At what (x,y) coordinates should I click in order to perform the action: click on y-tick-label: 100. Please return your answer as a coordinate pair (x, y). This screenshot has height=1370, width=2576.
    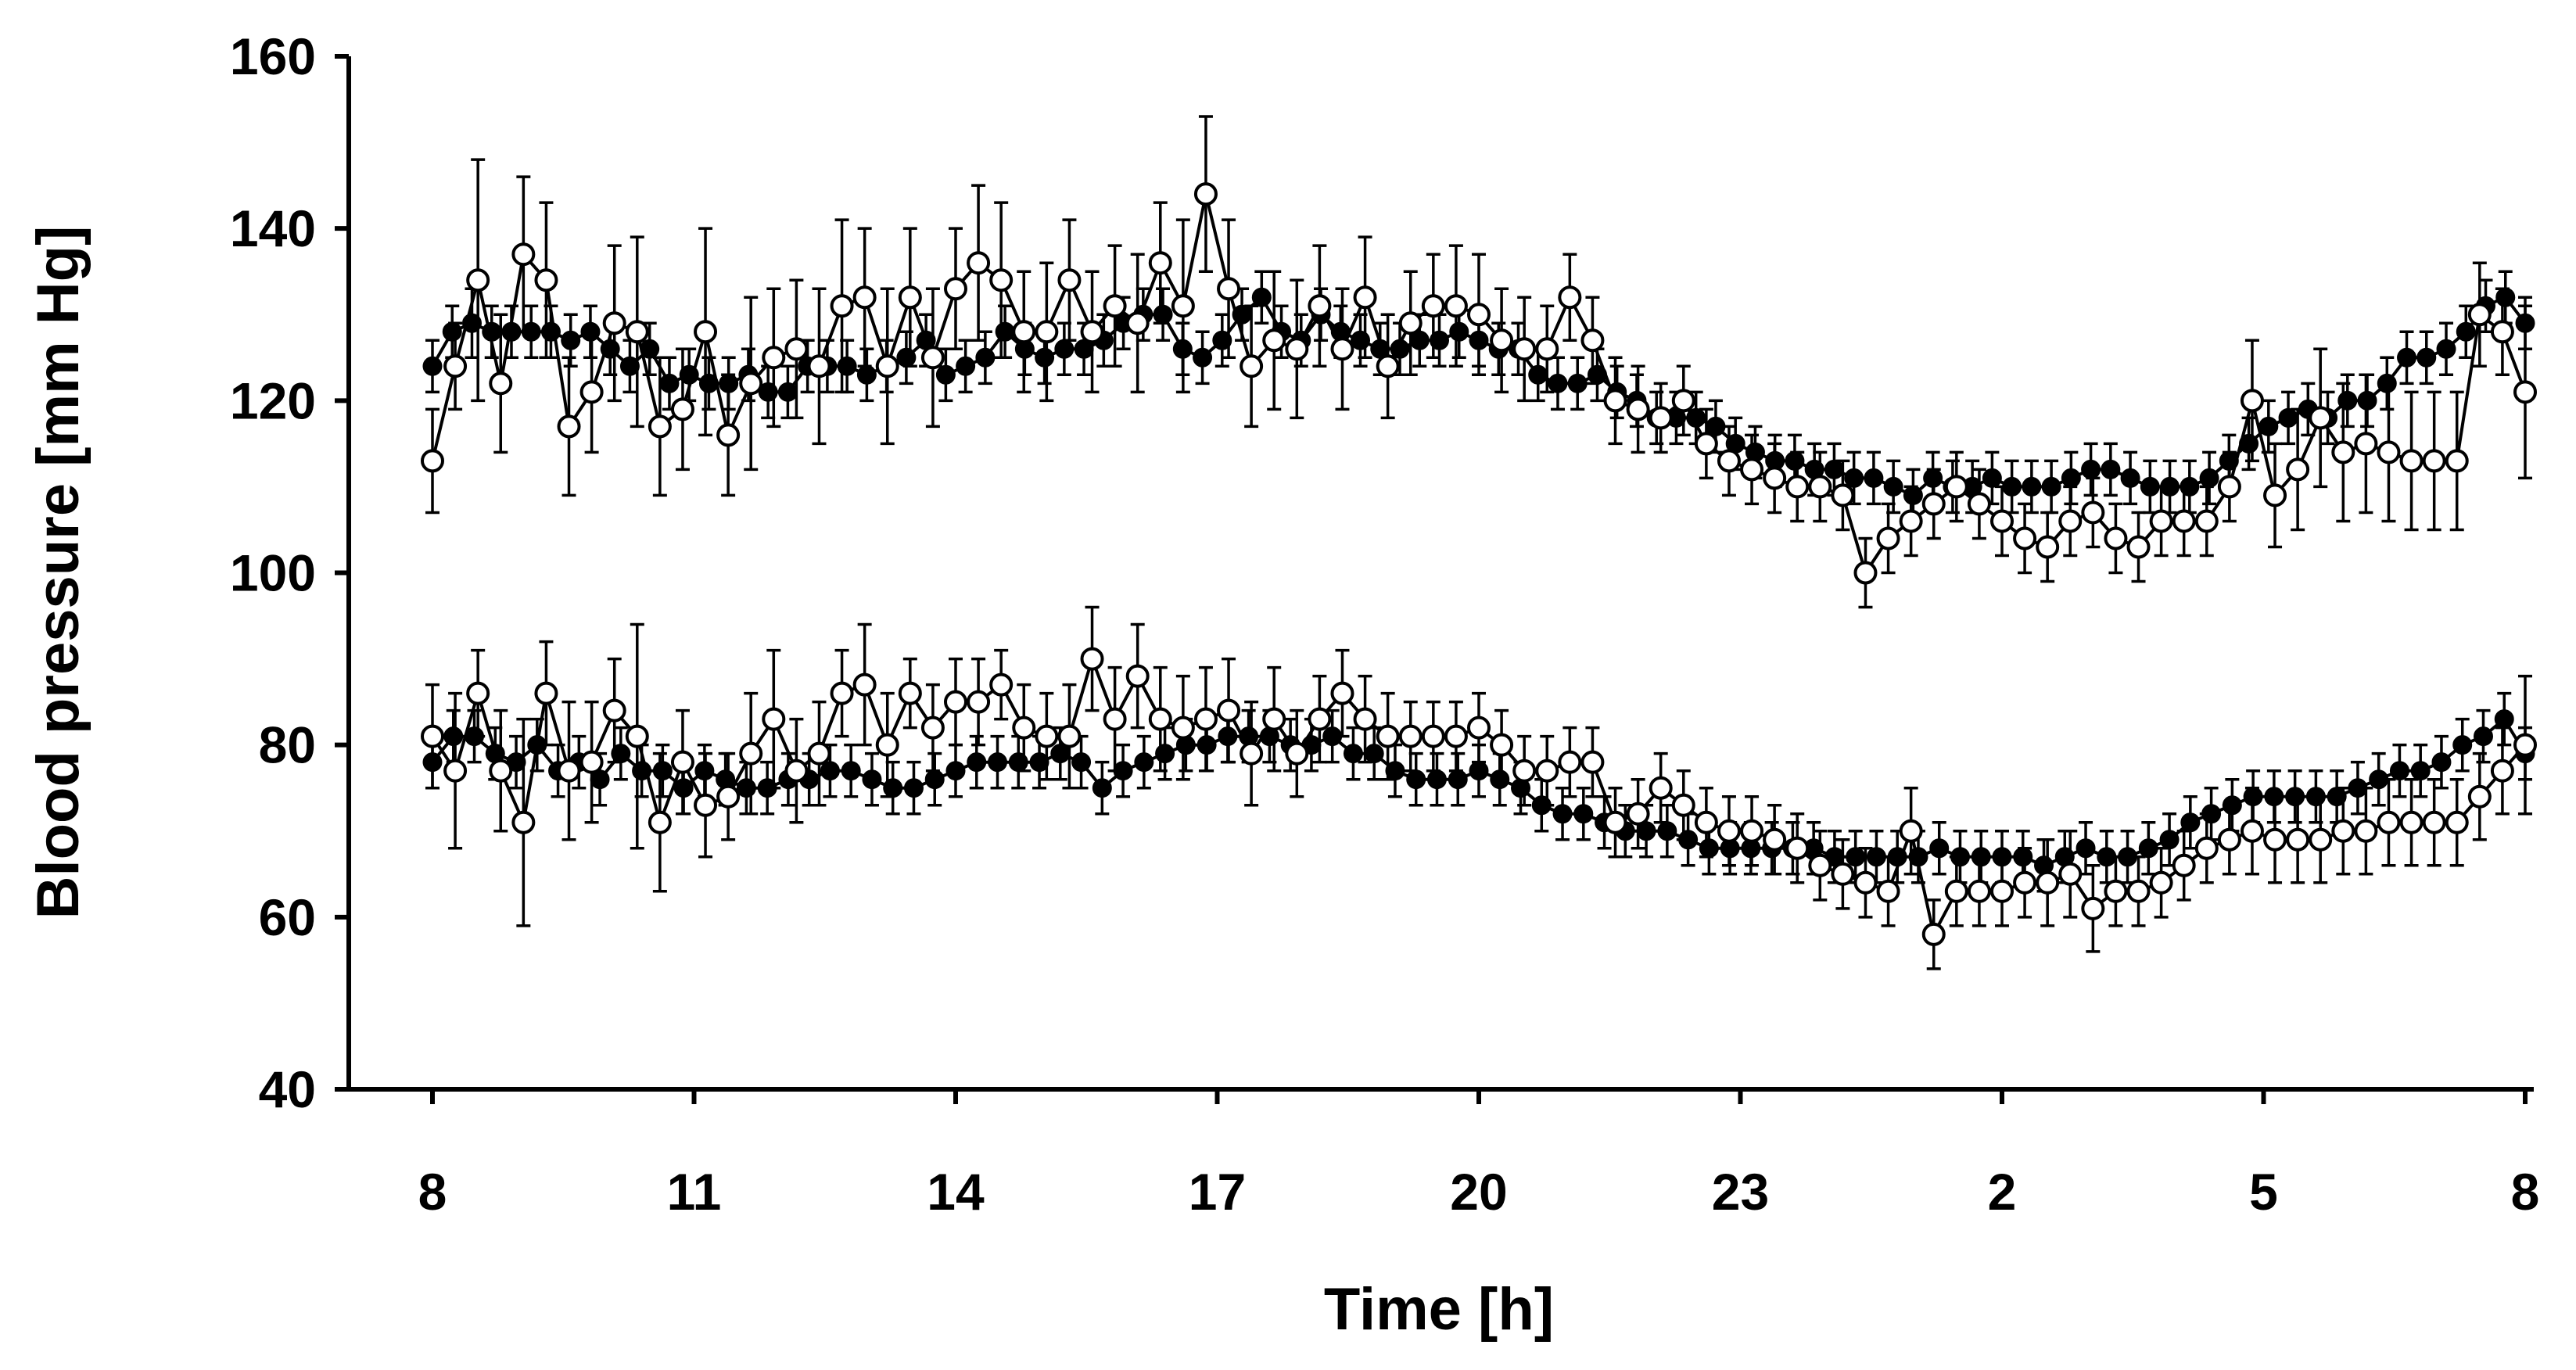
    Looking at the image, I should click on (273, 573).